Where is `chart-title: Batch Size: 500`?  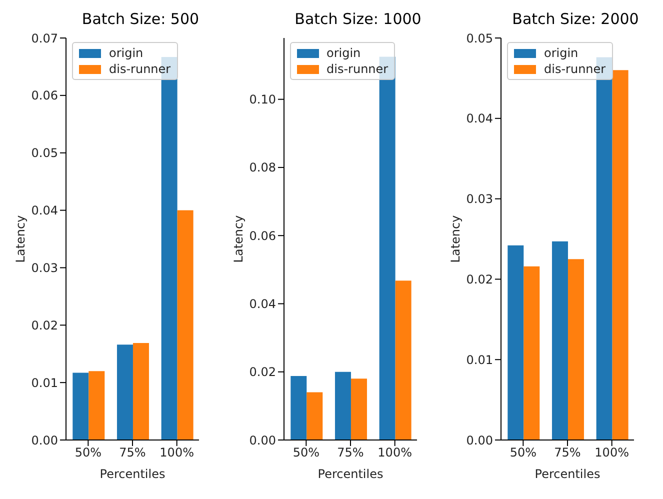
chart-title: Batch Size: 500 is located at coordinates (140, 19).